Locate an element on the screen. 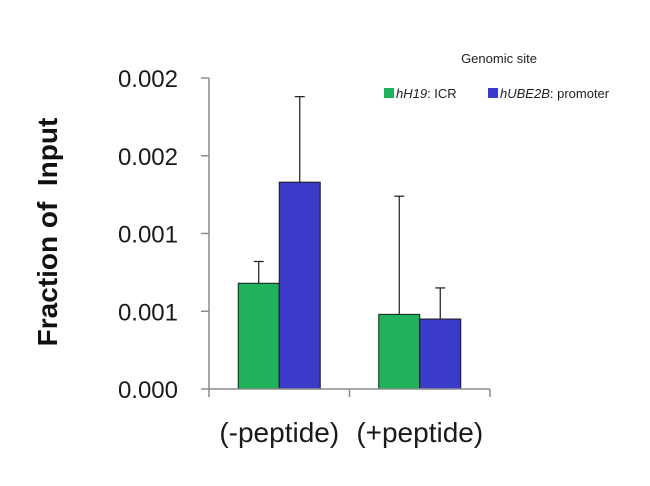 Image resolution: width=650 pixels, height=486 pixels. bars-layer is located at coordinates (349, 285).